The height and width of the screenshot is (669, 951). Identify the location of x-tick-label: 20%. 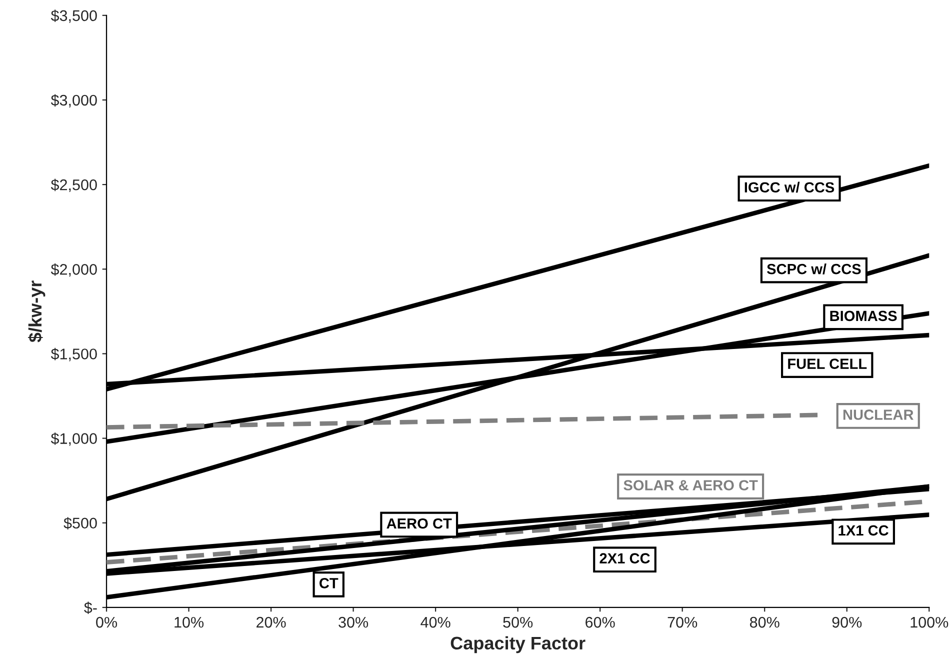
(271, 622).